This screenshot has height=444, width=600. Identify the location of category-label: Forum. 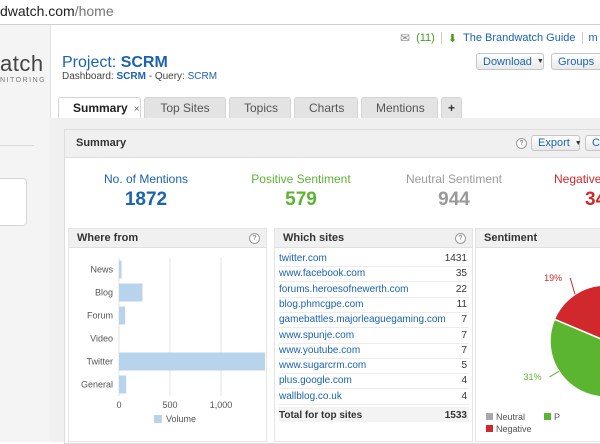
(100, 316).